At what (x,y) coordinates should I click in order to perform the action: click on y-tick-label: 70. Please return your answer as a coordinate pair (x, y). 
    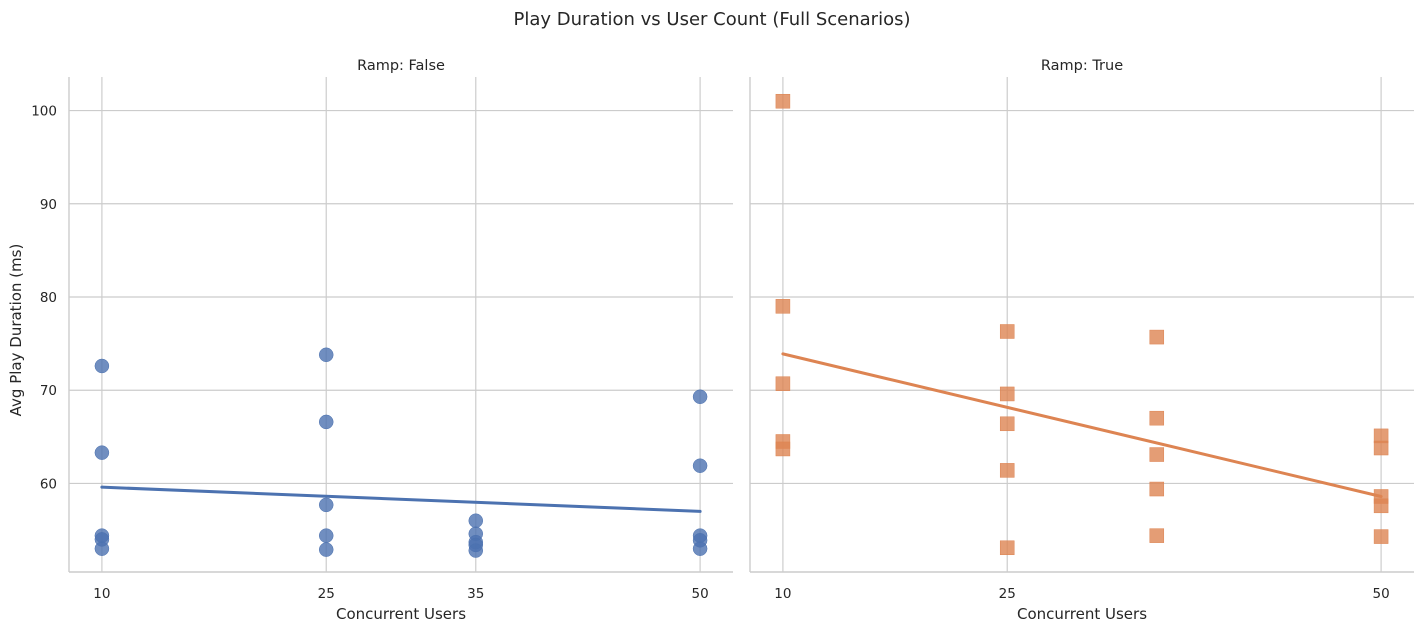
    Looking at the image, I should click on (48, 391).